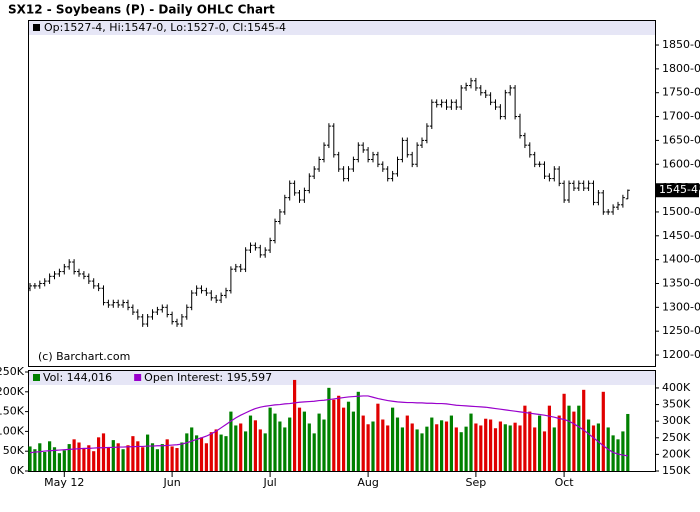 This screenshot has height=512, width=700. Describe the element at coordinates (14, 450) in the screenshot. I see `y-tick-label: 50K` at that location.